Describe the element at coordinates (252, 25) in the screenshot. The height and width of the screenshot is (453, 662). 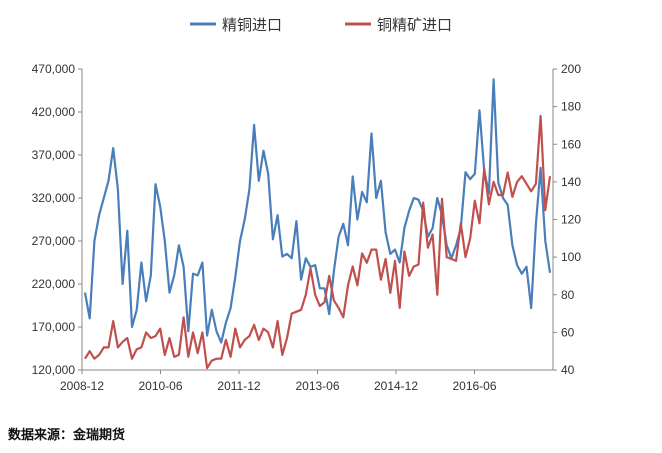
I see `legend-label-1: 精铜进口` at that location.